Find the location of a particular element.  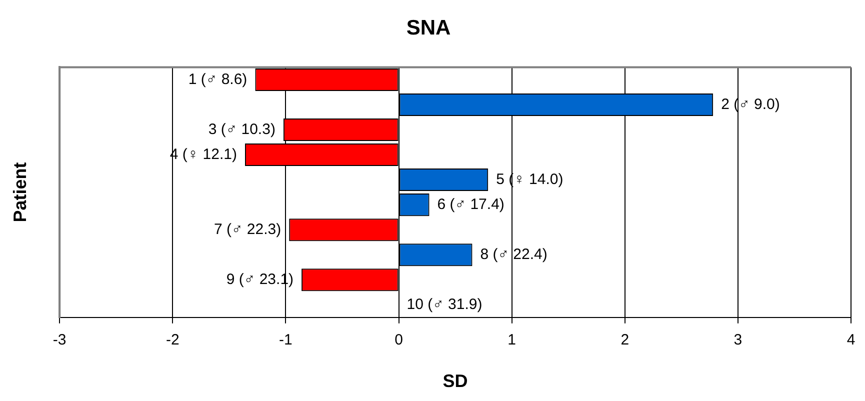

x-tick-label: -3 is located at coordinates (59, 340).